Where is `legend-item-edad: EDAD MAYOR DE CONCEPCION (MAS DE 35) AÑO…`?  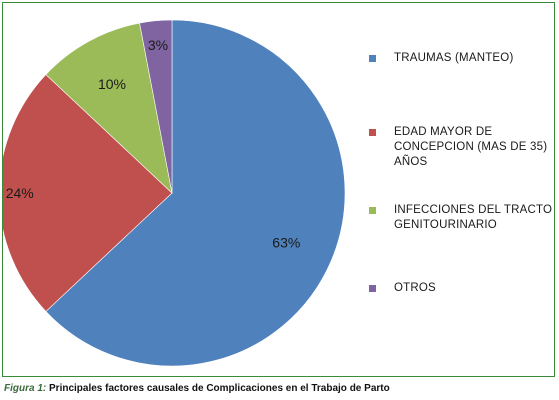 legend-item-edad: EDAD MAYOR DE CONCEPCION (MAS DE 35) AÑO… is located at coordinates (458, 147).